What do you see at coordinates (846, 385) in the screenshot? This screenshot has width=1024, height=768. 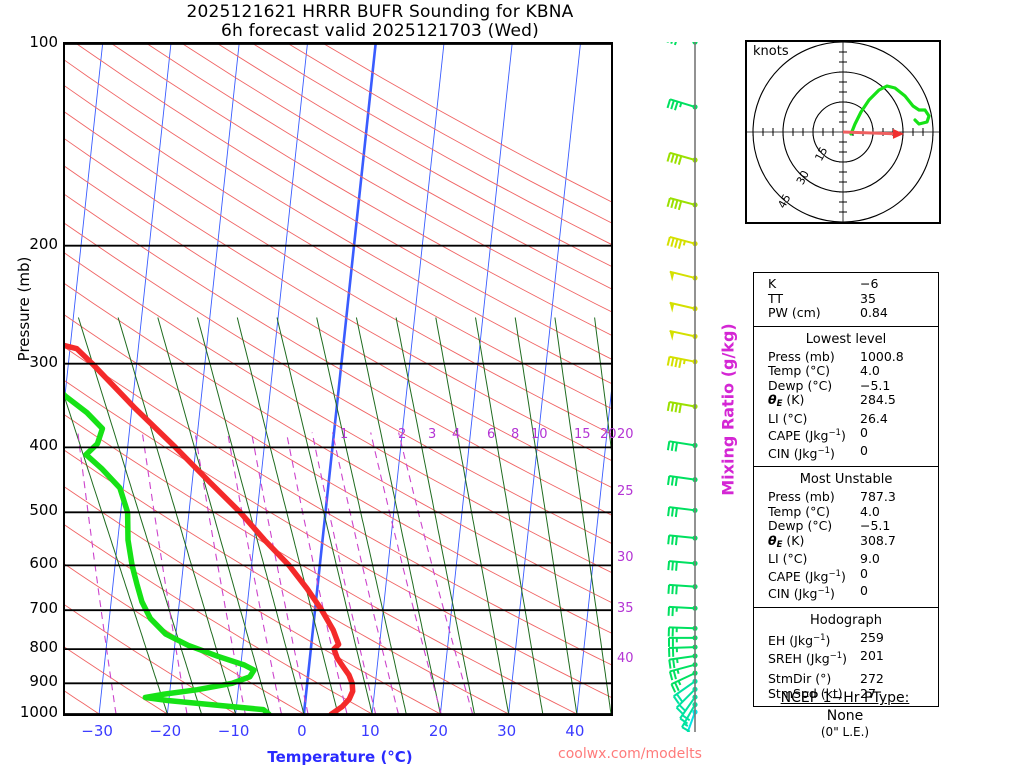 I see `stats-row: Dewp (°C) −5.1` at bounding box center [846, 385].